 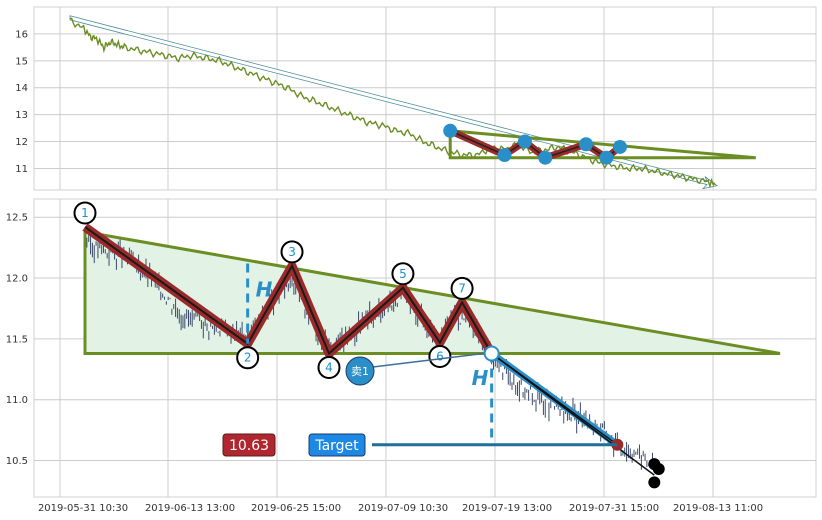 I want to click on detail-point-label: 6, so click(x=440, y=357).